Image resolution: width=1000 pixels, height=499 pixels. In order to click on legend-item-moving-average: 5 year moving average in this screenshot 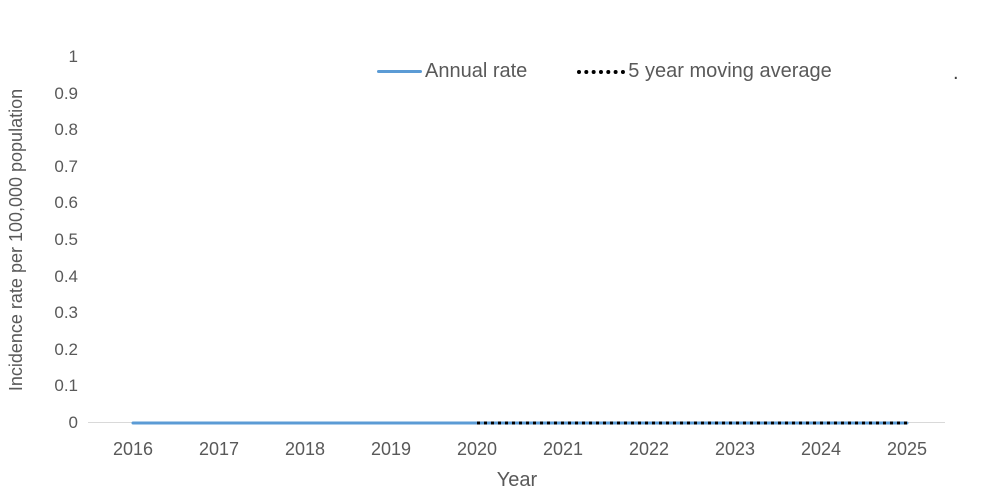, I will do `click(704, 71)`.